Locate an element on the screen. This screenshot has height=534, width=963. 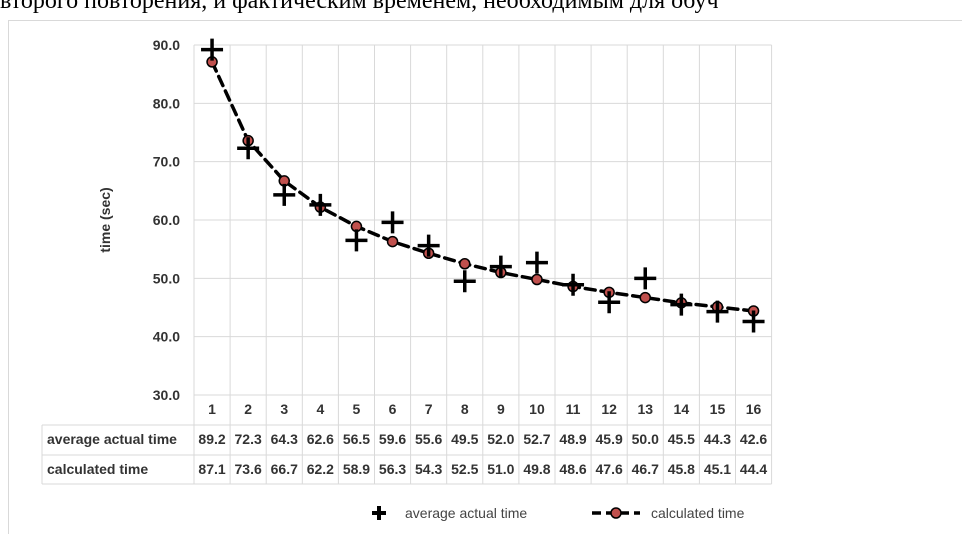
x-tick-label: 11 is located at coordinates (573, 409).